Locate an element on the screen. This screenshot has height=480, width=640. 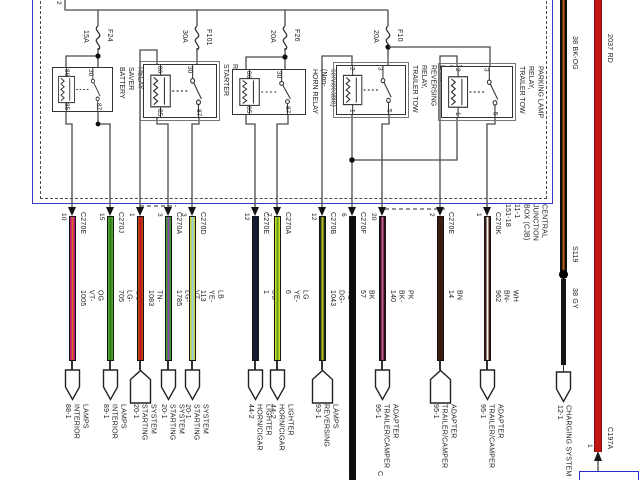
wire-circuit-label: 6 YE-LG is located at coordinates (296, 296).